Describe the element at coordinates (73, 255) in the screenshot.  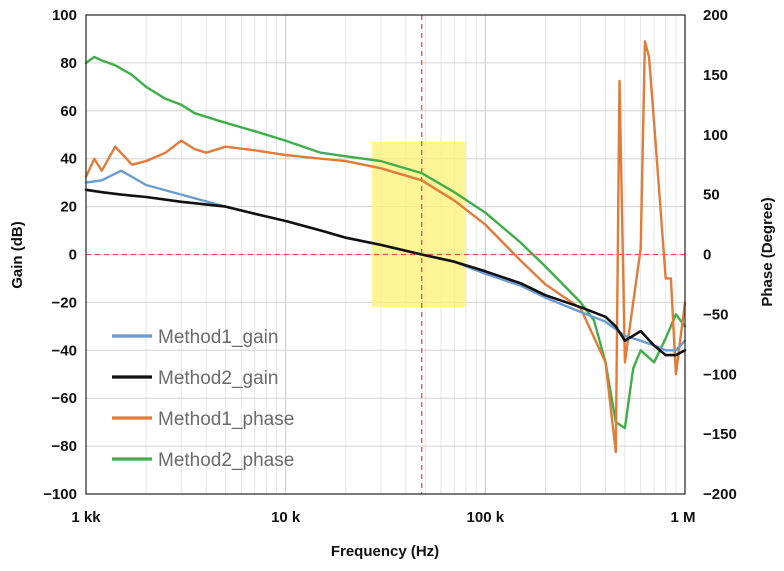
I see `y-tick-label: 0` at that location.